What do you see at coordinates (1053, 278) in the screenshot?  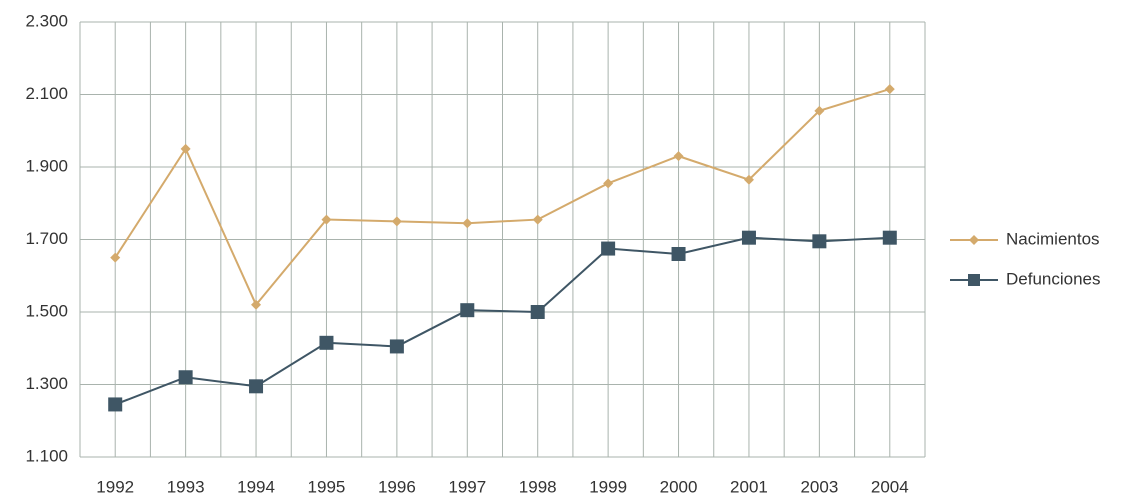 I see `legend-label: Defunciones` at bounding box center [1053, 278].